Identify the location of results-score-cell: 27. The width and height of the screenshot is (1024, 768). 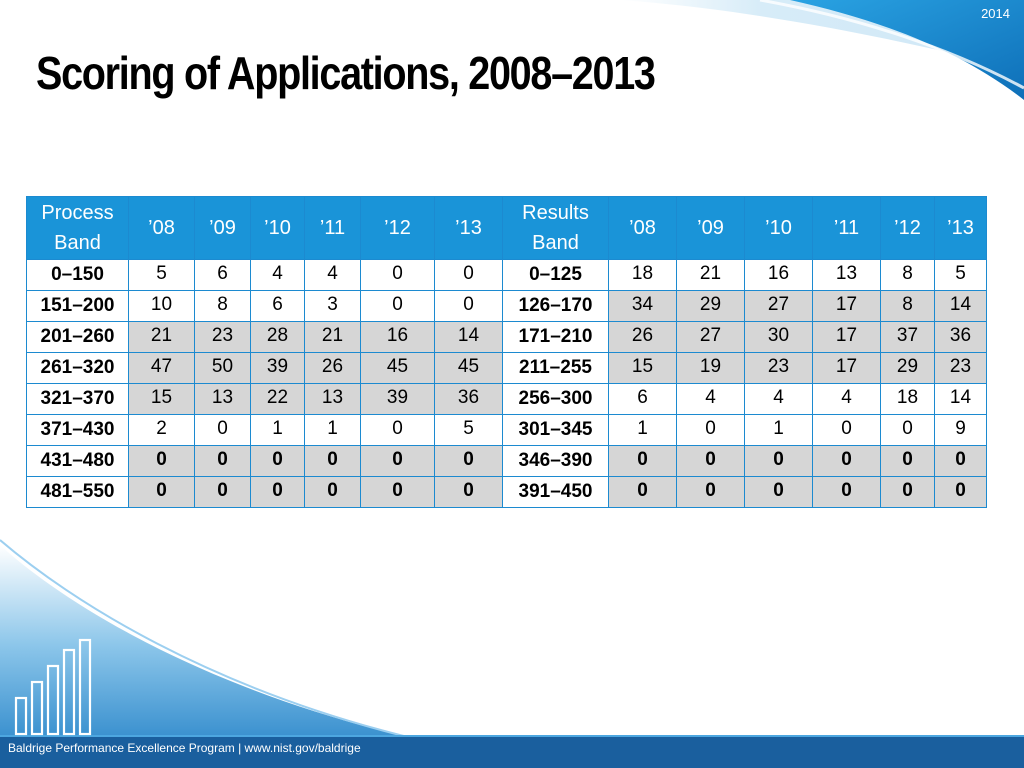
(778, 306).